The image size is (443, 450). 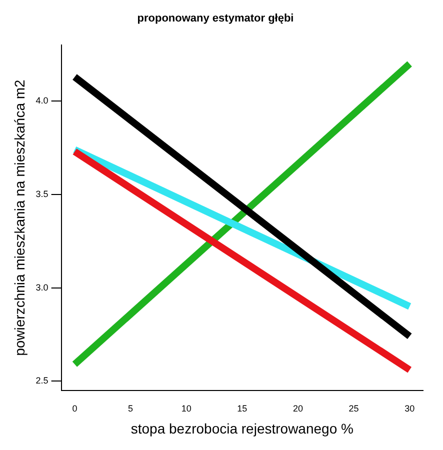 I want to click on y-tick-label: 3.0, so click(x=42, y=287).